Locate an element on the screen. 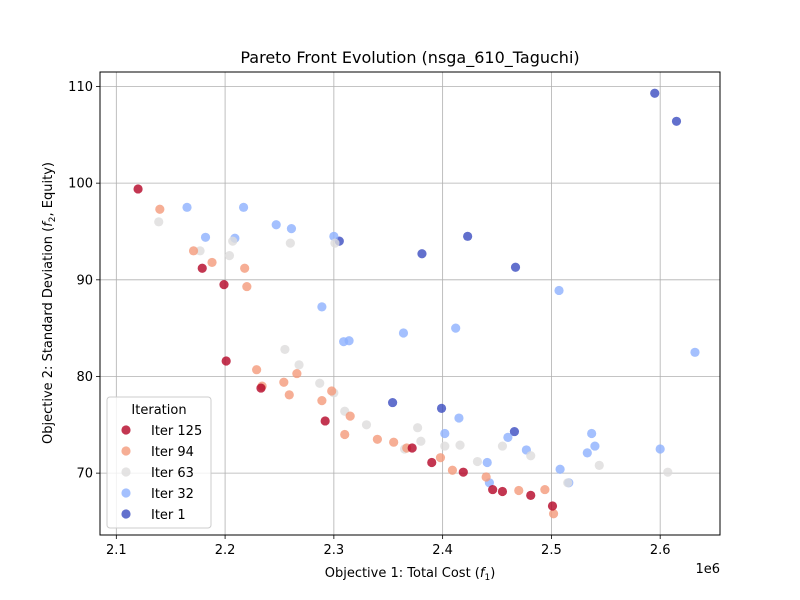 This screenshot has width=800, height=600. x-tick-label: 2.6 is located at coordinates (660, 550).